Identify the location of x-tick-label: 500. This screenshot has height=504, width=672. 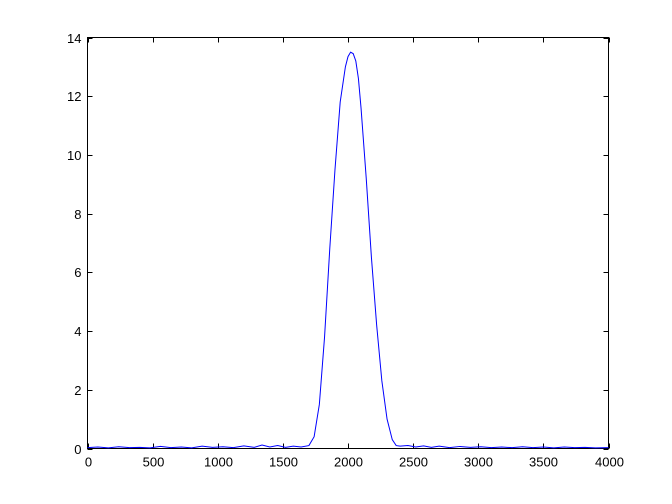
(154, 462).